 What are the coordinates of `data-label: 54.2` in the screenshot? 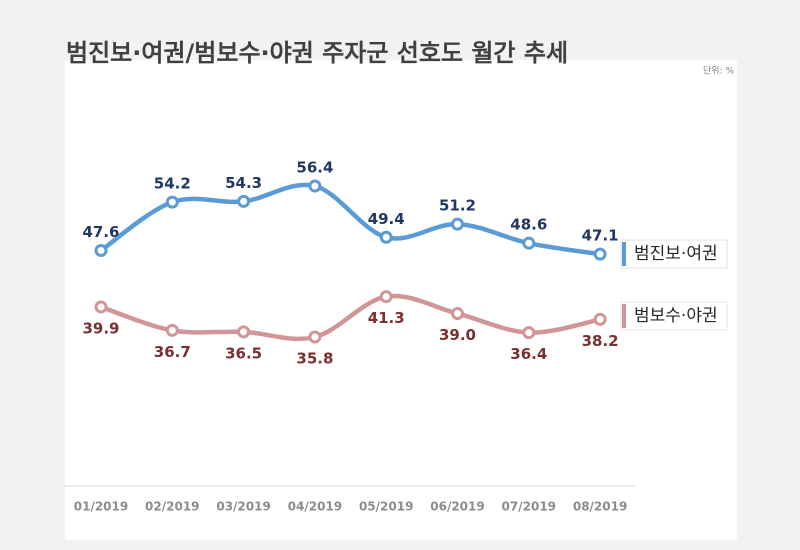 It's located at (172, 184).